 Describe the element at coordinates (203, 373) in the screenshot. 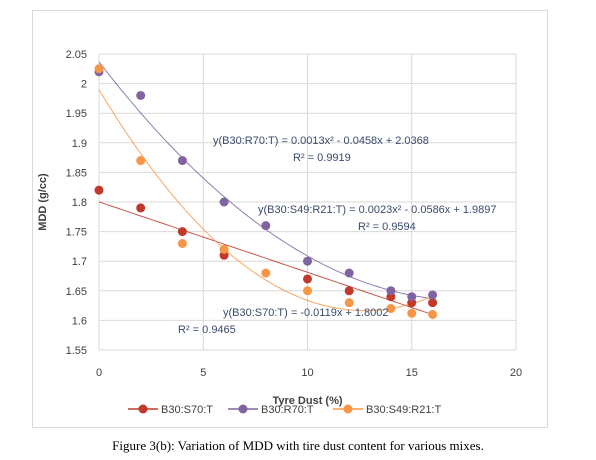

I see `x-tick-label: 5` at that location.